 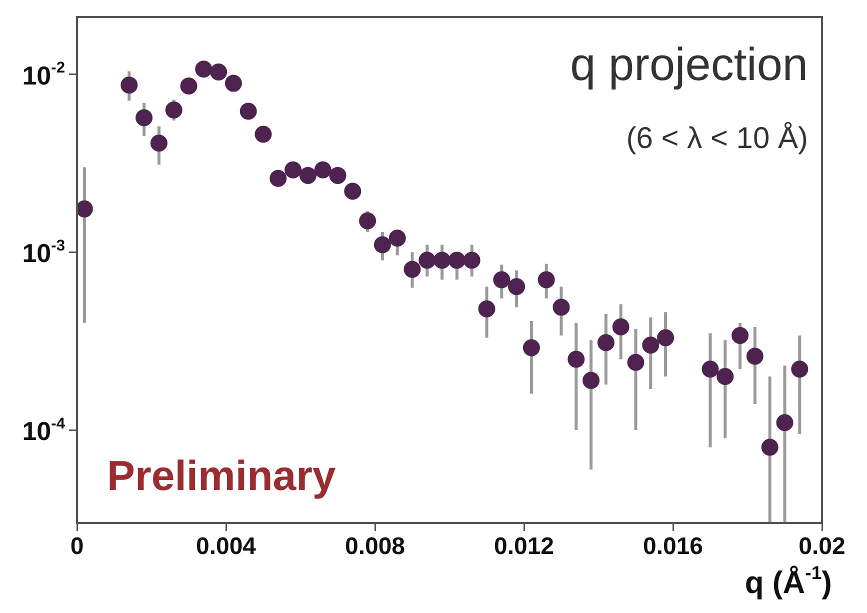 I want to click on x-tick-label: 0.02, so click(x=822, y=546).